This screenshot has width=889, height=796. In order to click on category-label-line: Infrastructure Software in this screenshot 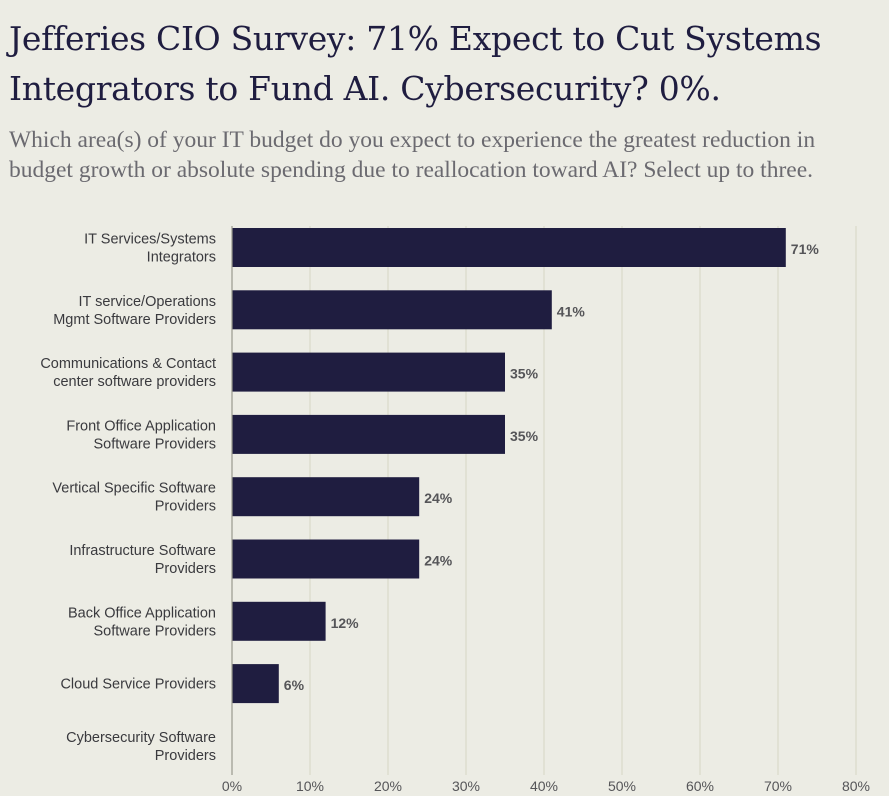, I will do `click(142, 551)`.